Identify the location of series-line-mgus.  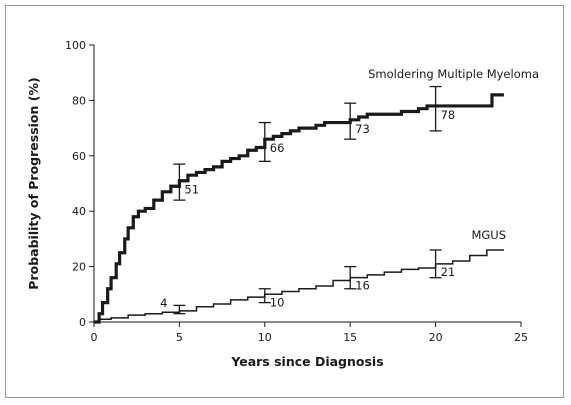
(299, 286).